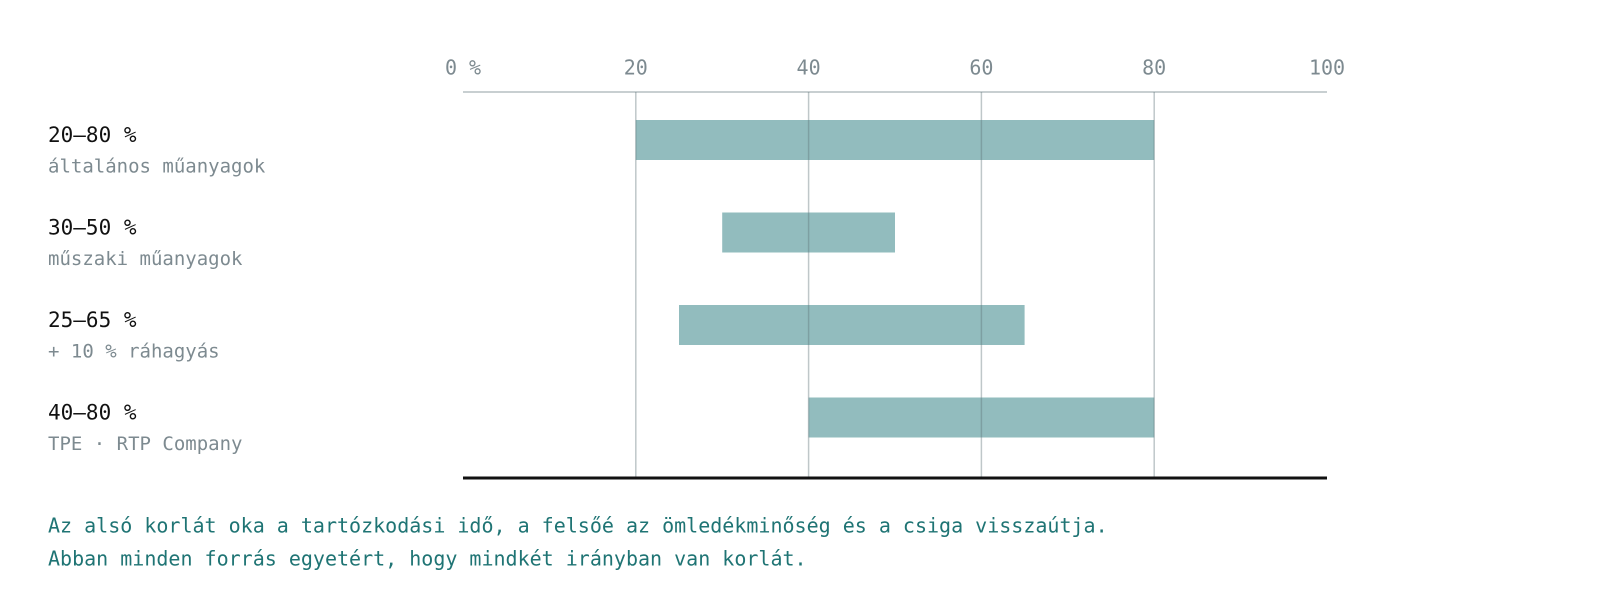 The image size is (1620, 590). I want to click on x-tick-label: 100, so click(1327, 68).